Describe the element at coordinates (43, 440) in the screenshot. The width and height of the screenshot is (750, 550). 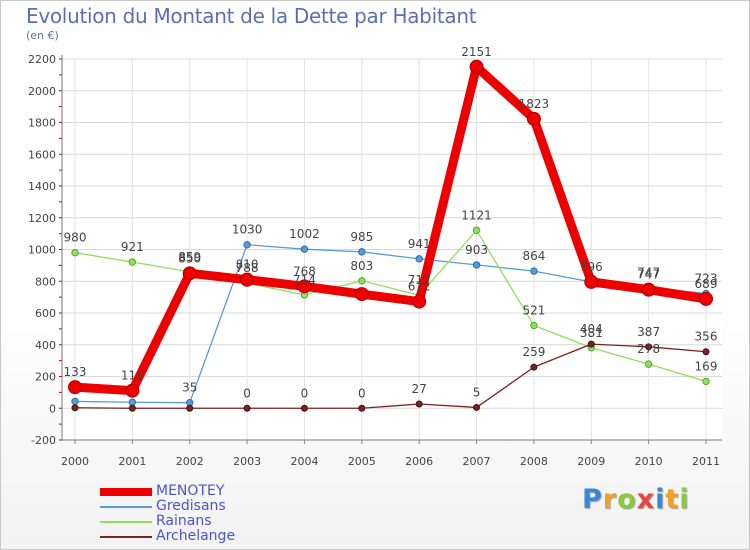
I see `y-tick-label: -200` at that location.